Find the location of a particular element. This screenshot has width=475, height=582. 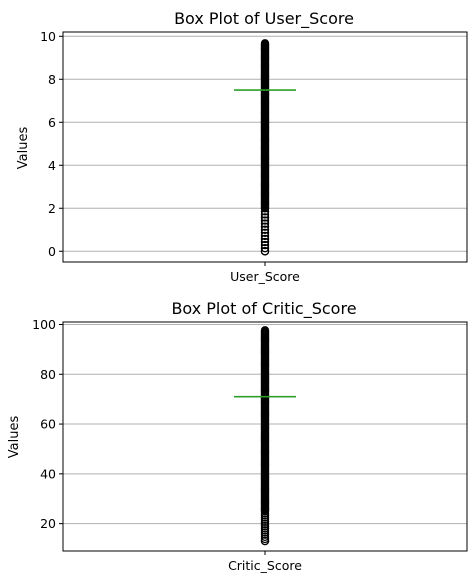

chart-title: Box Plot of Critic_Score is located at coordinates (263, 309).